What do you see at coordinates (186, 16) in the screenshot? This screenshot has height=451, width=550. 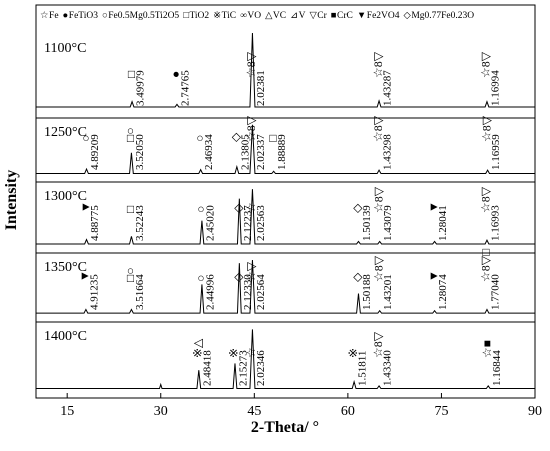 I see `legend-symbol: □` at bounding box center [186, 16].